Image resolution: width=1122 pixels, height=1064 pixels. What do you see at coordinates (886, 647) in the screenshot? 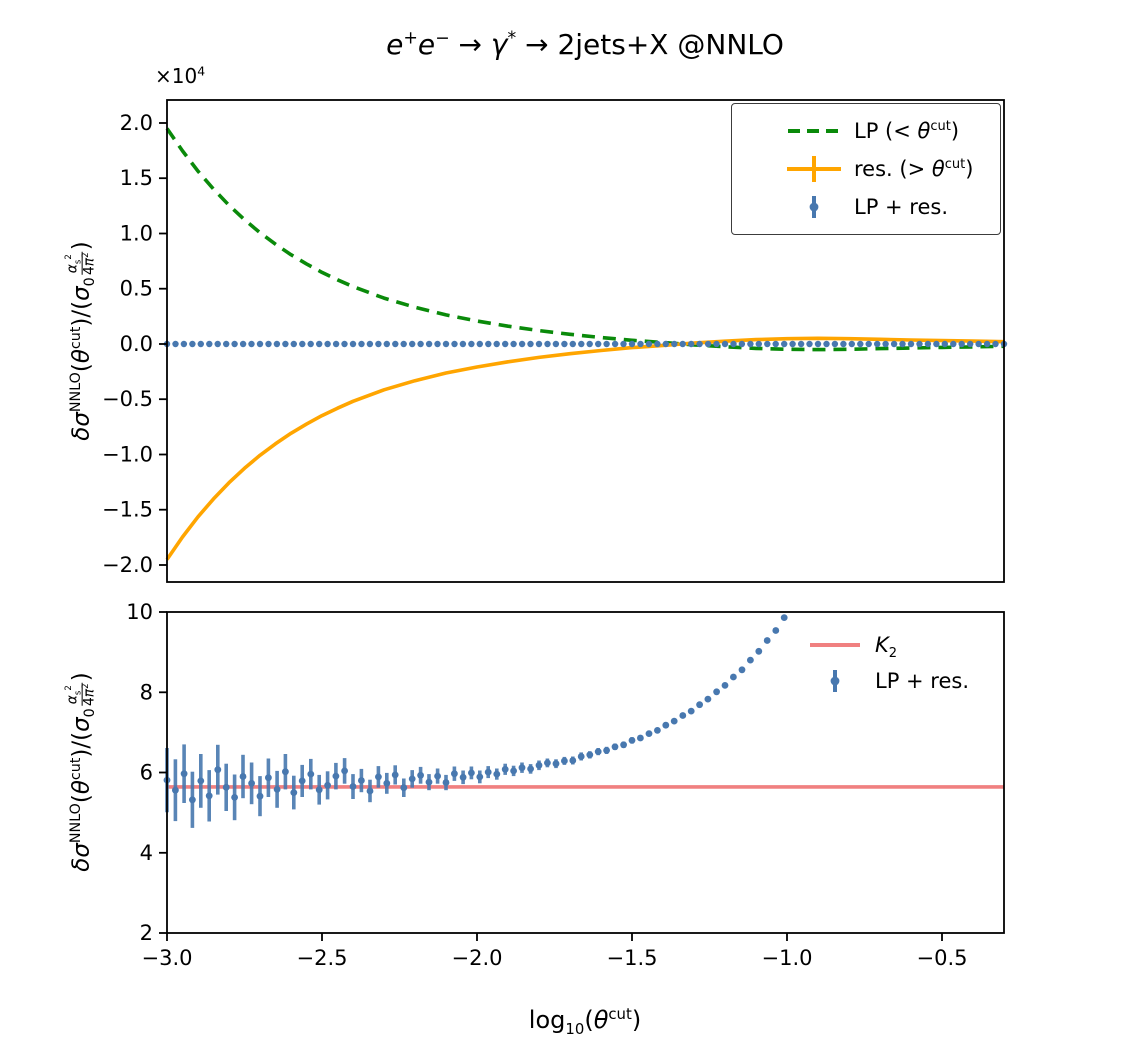
I see `legend-item-label: K2` at bounding box center [886, 647].